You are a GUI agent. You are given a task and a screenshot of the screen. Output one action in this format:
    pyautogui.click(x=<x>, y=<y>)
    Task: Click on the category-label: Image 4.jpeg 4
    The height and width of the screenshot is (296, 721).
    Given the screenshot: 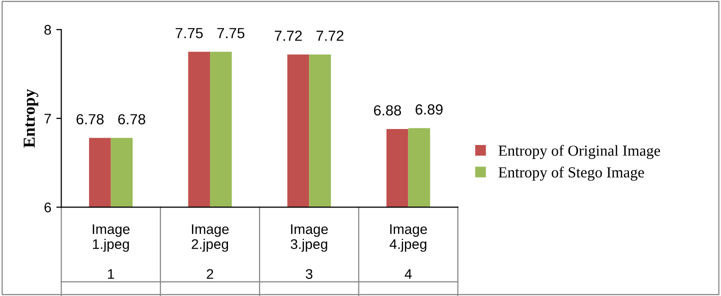 What is the action you would take?
    pyautogui.click(x=408, y=251)
    